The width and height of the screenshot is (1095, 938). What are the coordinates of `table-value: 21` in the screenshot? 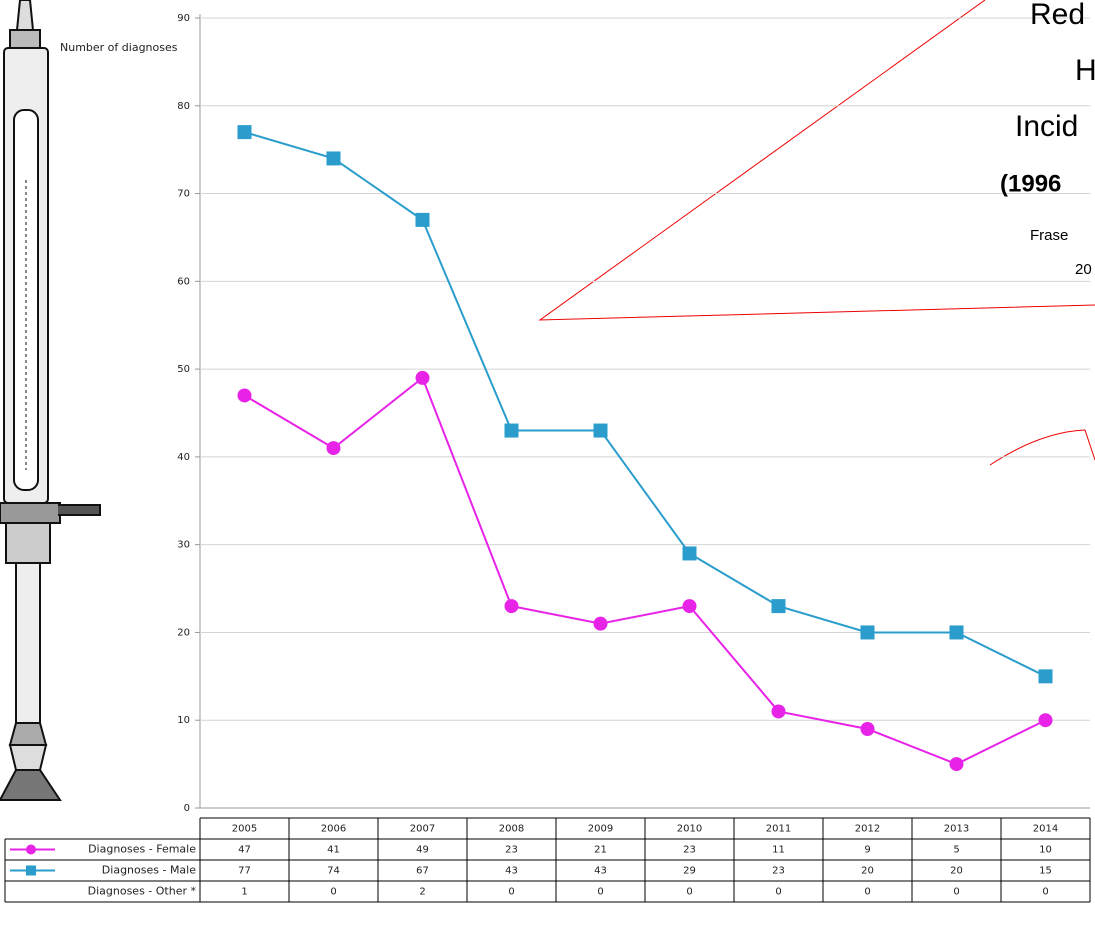 It's located at (600, 850).